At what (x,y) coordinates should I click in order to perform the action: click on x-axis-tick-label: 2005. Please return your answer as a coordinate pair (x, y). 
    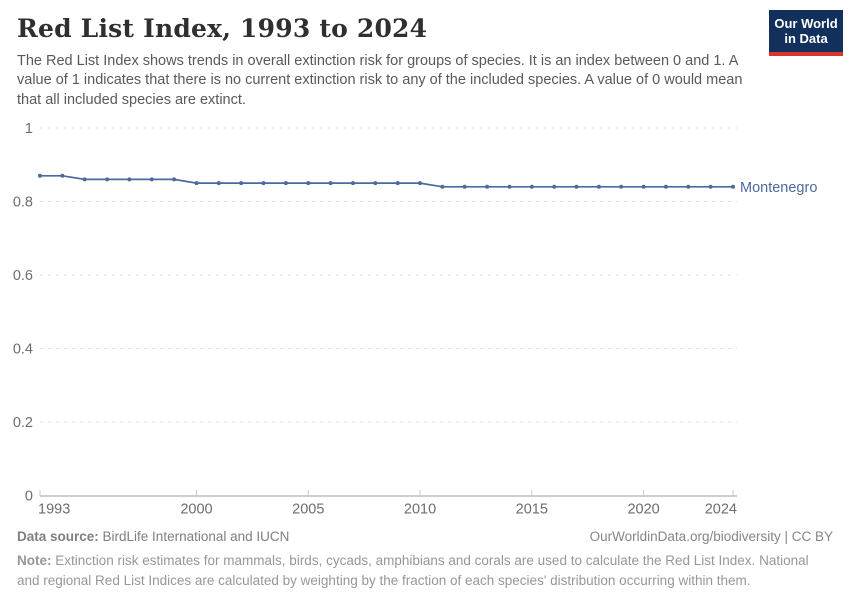
    Looking at the image, I should click on (308, 510).